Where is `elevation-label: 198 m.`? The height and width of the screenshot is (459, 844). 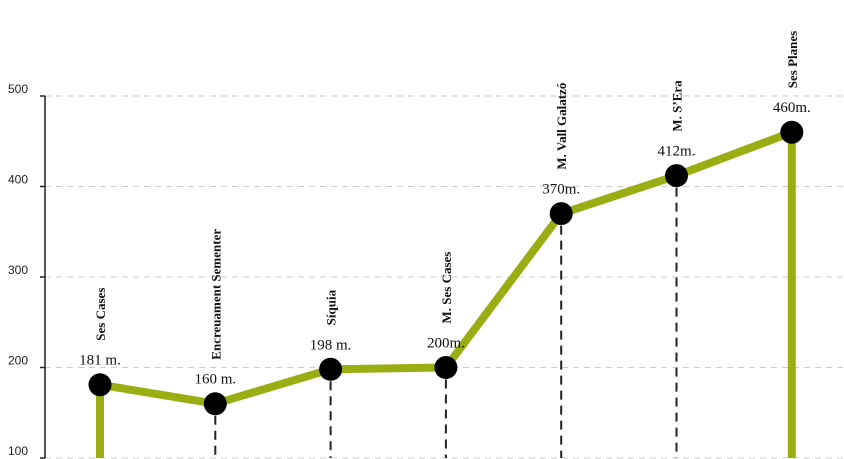
elevation-label: 198 m. is located at coordinates (331, 345).